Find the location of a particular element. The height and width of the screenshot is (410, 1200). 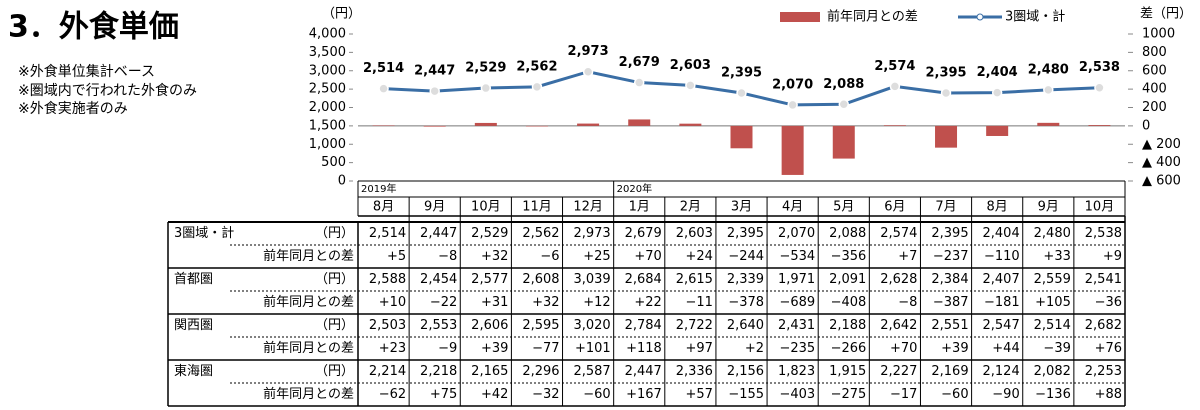

cell: +44 is located at coordinates (1005, 348).